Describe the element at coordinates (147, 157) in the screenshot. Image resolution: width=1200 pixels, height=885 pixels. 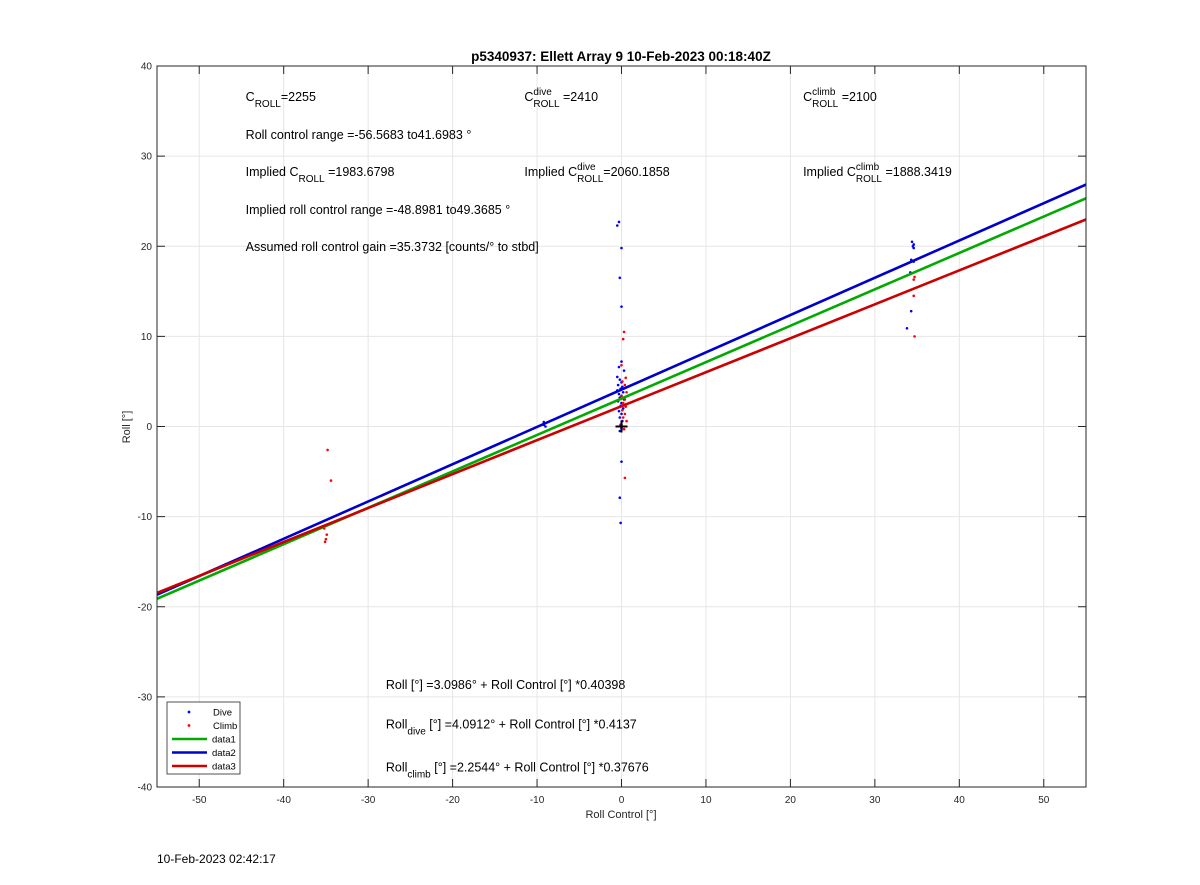
I see `y-tick-label: 30` at that location.